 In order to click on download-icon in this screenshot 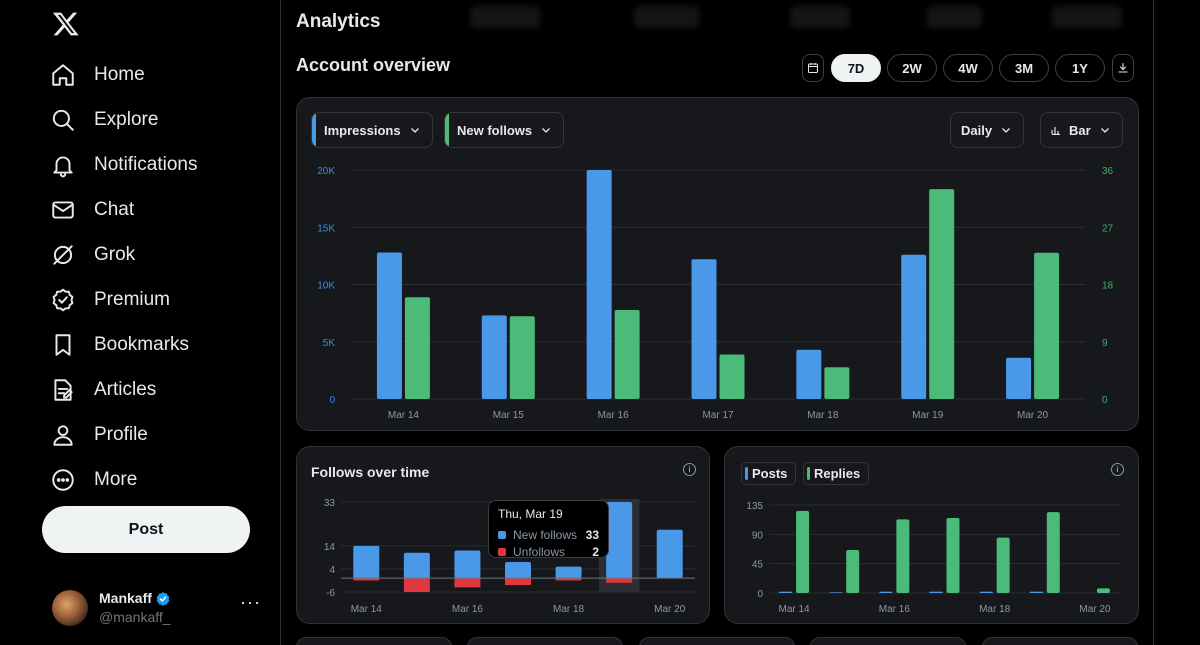, I will do `click(1123, 67)`.